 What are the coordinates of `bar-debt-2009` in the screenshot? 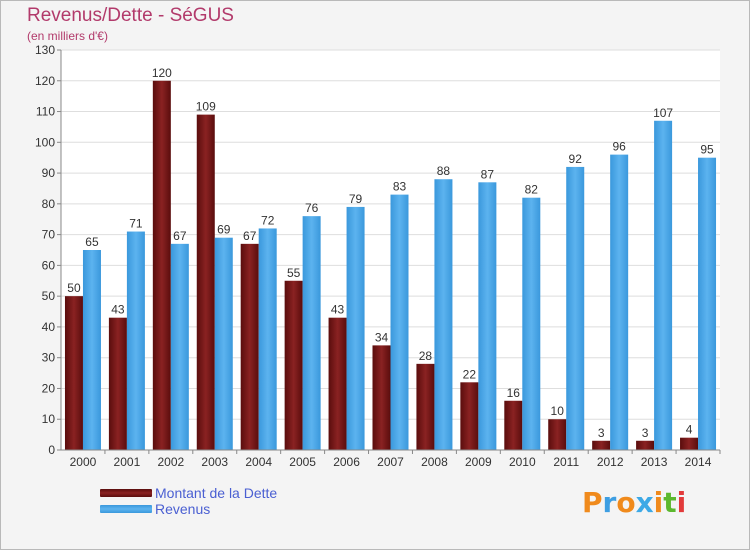 It's located at (469, 416).